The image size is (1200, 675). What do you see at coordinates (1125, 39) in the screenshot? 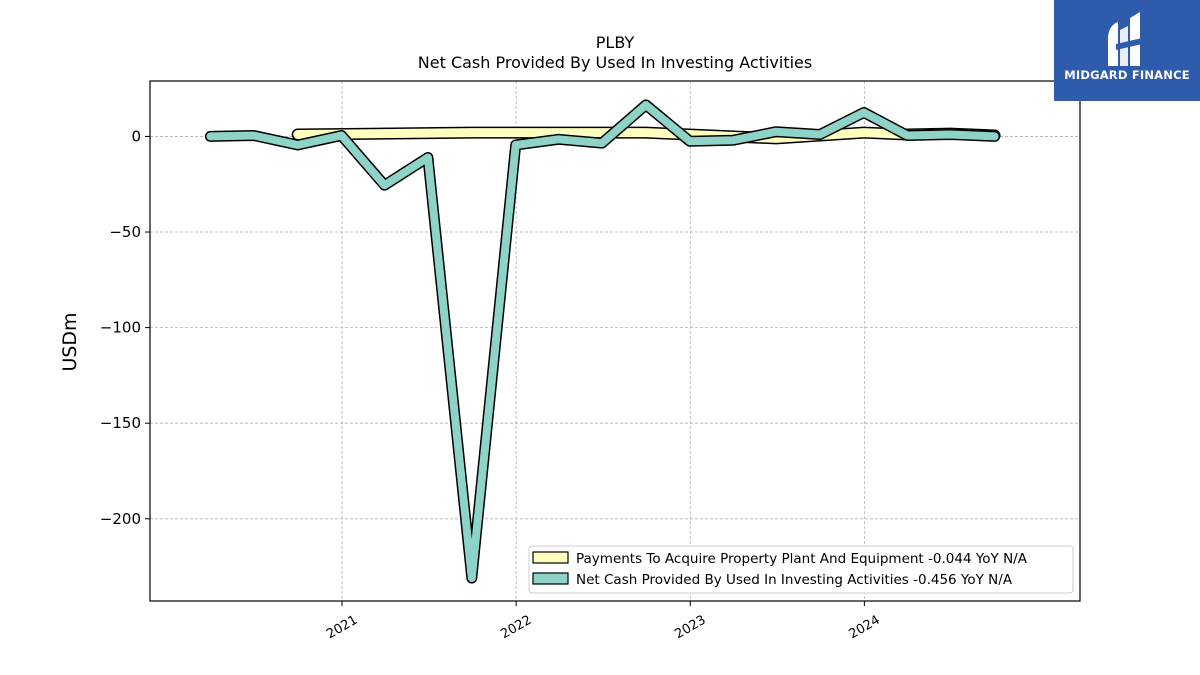
I see `midgard-logo-icon` at bounding box center [1125, 39].